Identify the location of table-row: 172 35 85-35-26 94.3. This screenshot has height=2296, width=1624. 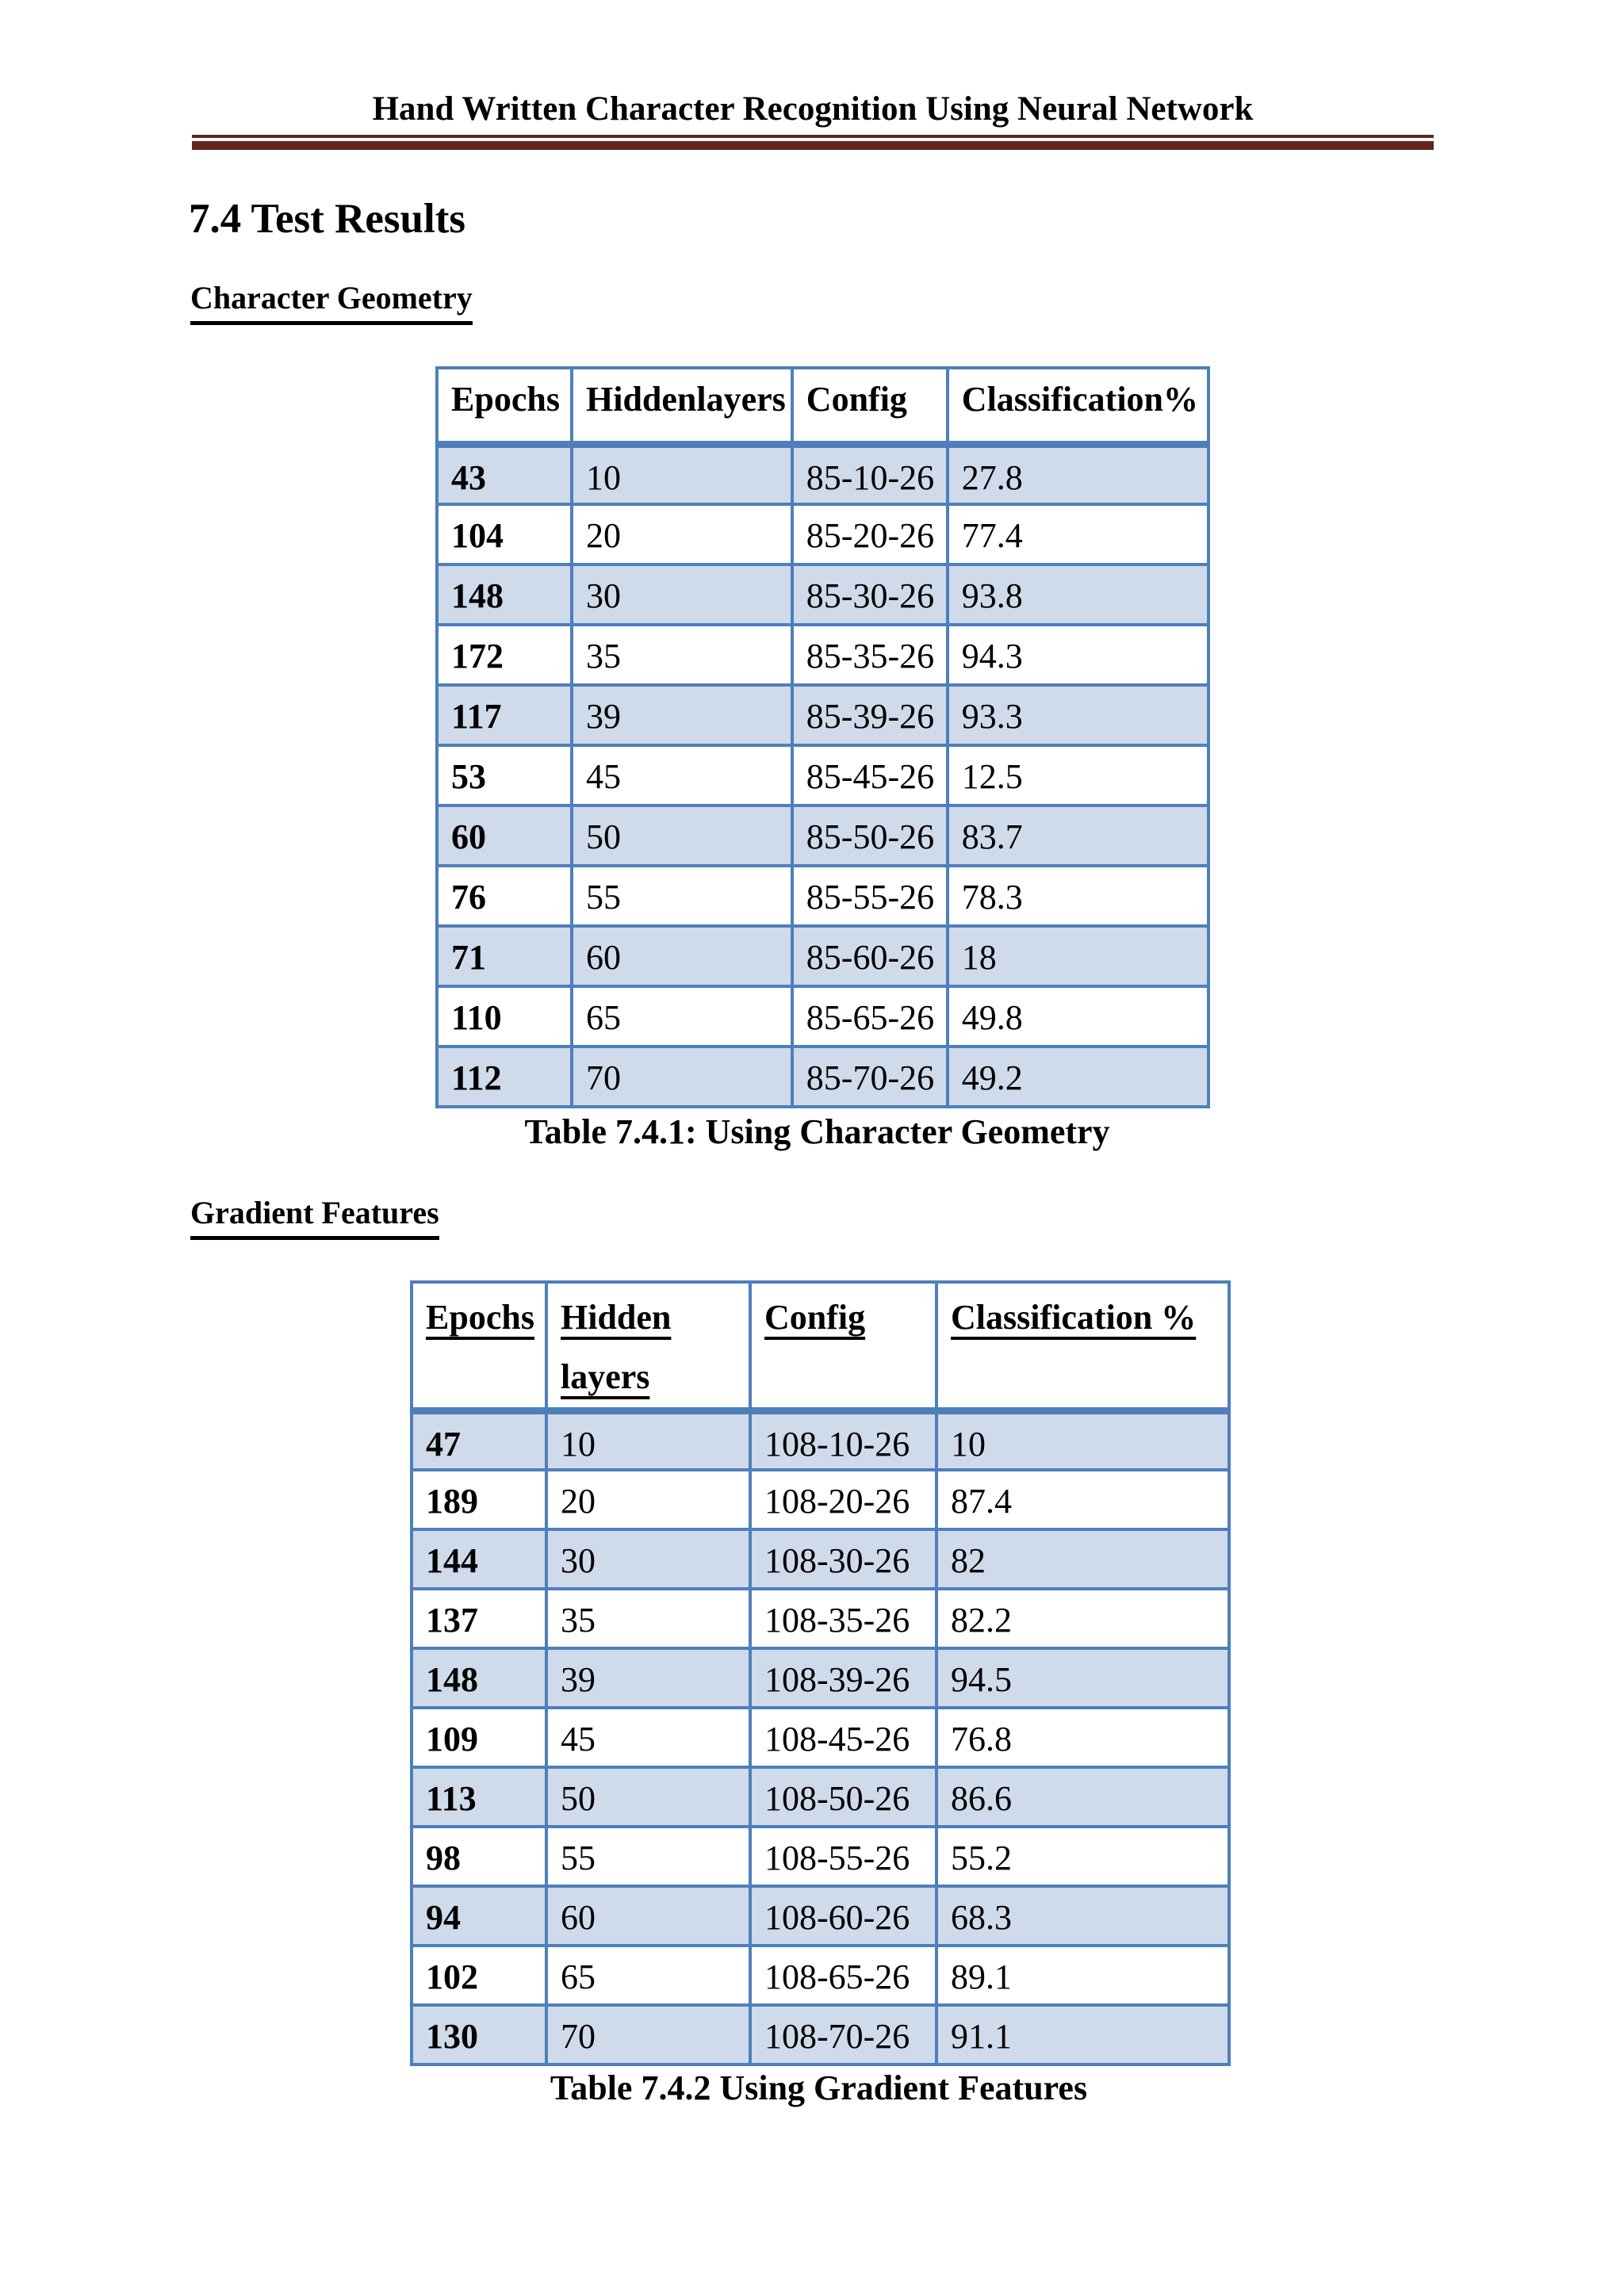
(822, 655).